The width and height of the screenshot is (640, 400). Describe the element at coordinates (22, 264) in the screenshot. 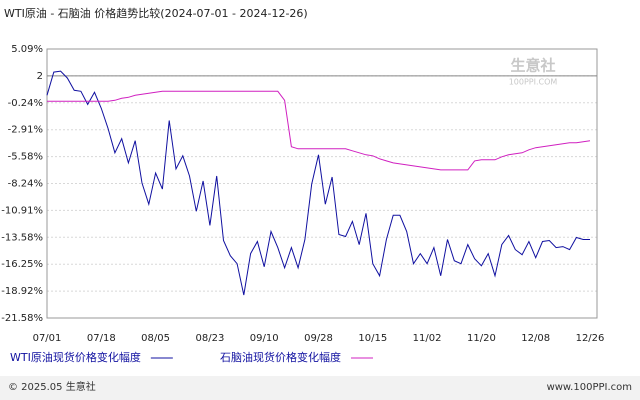

I see `y-tick-label: -16.25%` at that location.